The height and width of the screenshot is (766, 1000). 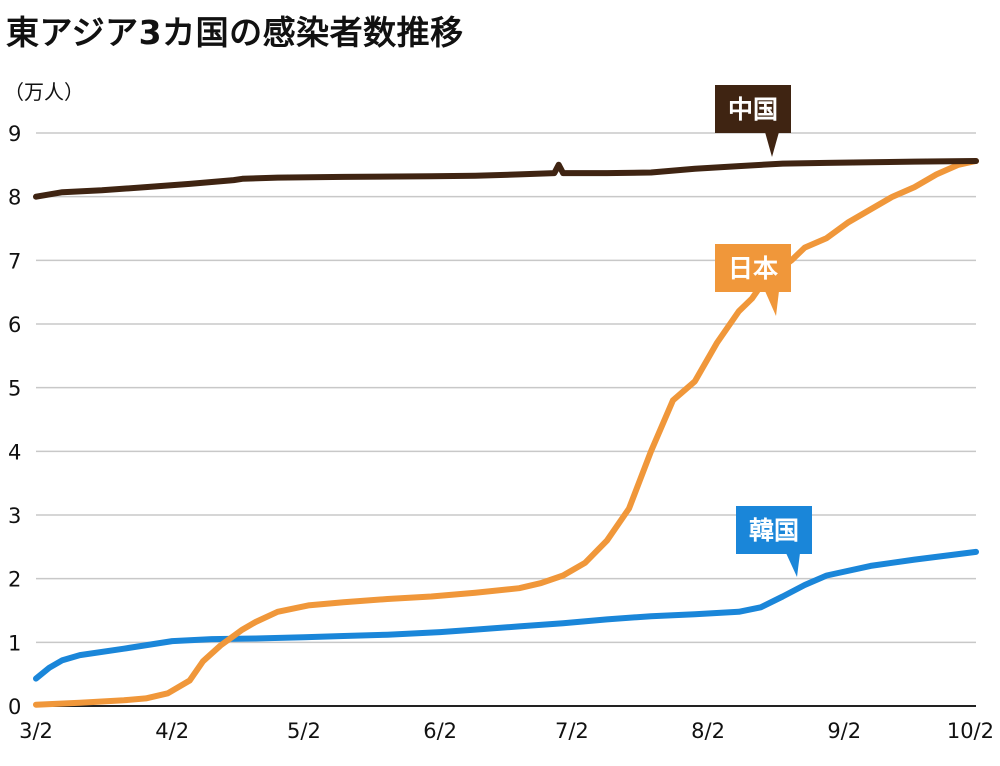 I want to click on callout-label: 韓国, so click(x=774, y=530).